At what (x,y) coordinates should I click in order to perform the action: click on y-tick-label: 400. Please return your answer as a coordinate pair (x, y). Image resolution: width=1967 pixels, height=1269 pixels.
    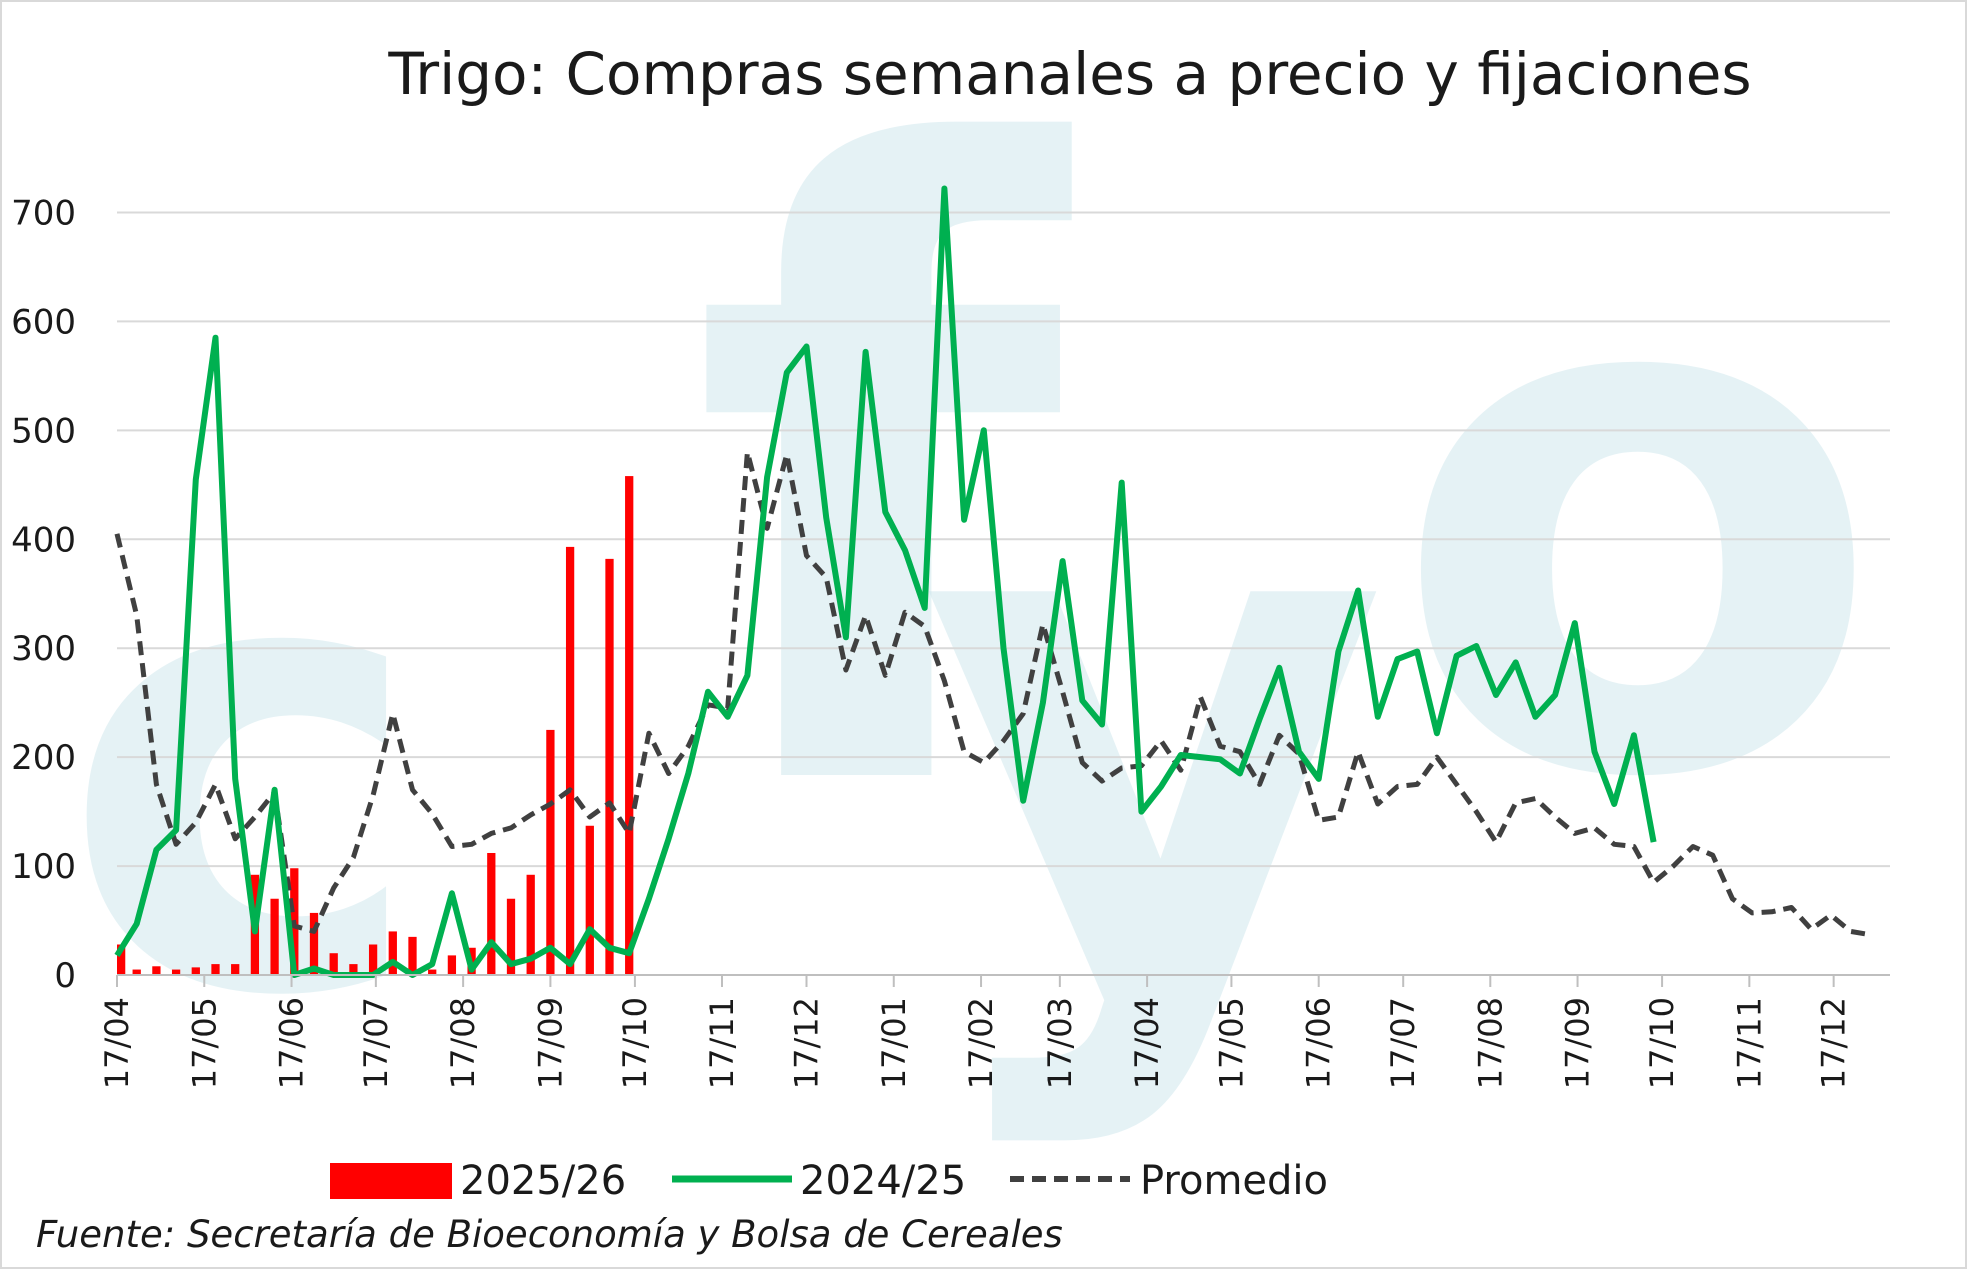
    Looking at the image, I should click on (43, 540).